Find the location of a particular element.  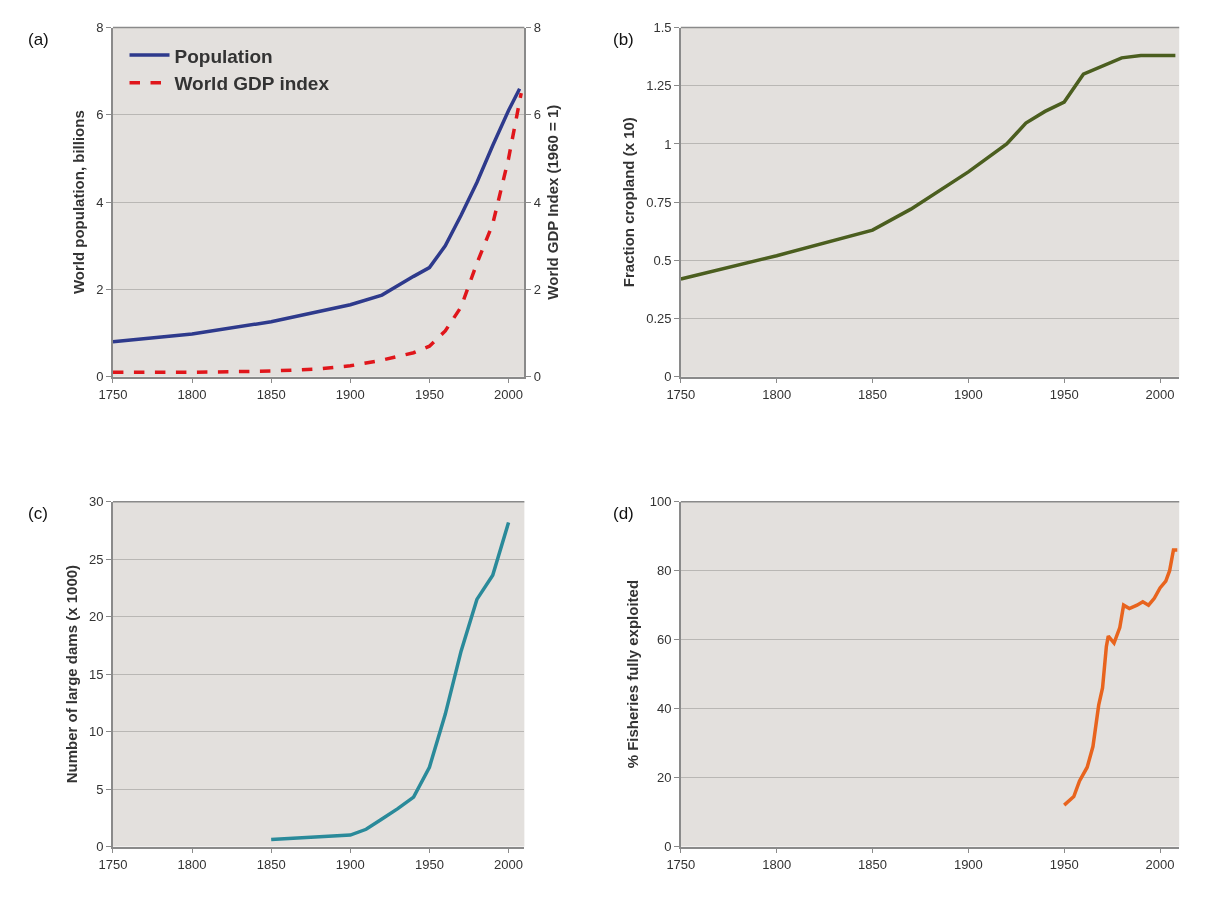

y-tick-label: 4 is located at coordinates (100, 202).